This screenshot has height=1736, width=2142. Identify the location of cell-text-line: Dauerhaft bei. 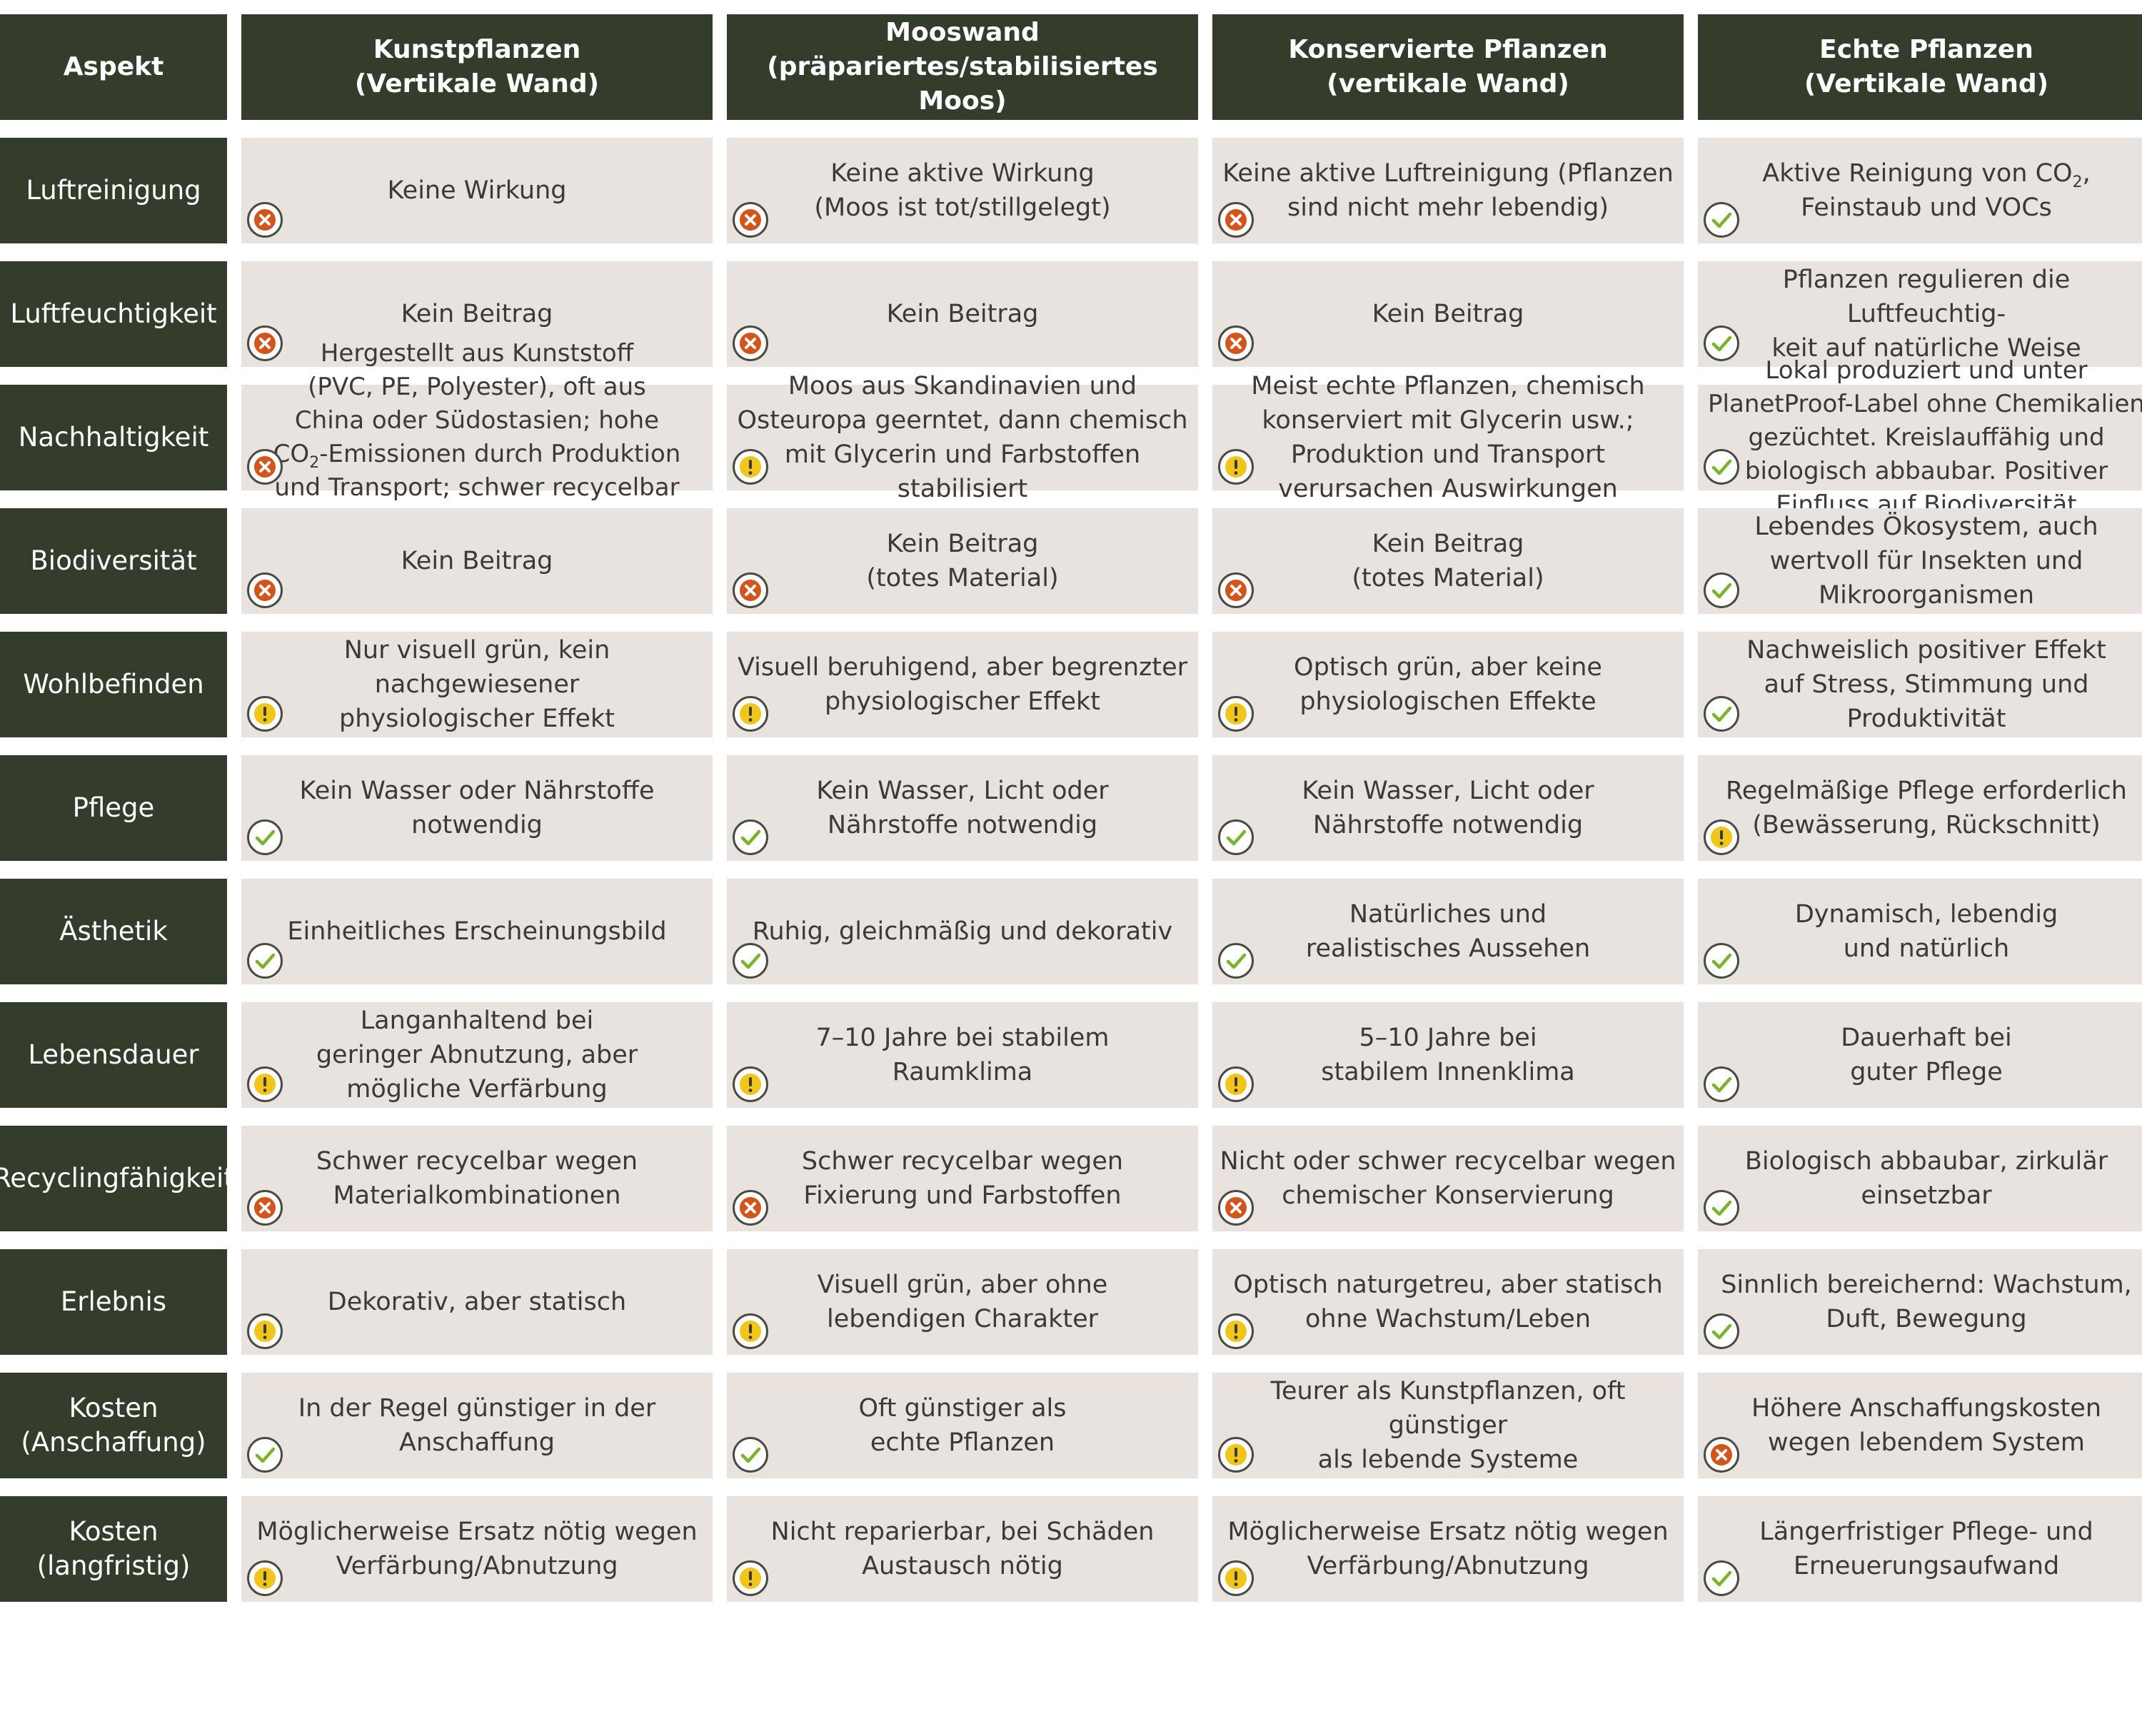
(1926, 1038).